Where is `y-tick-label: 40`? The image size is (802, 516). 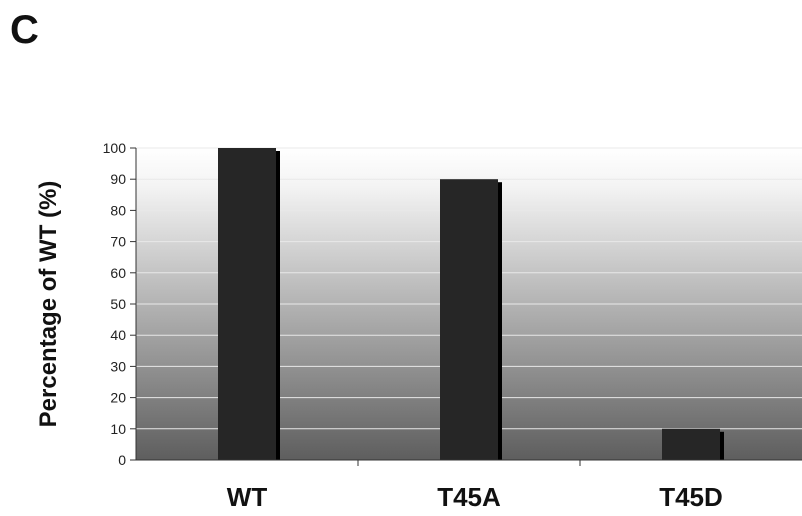
y-tick-label: 40 is located at coordinates (118, 335).